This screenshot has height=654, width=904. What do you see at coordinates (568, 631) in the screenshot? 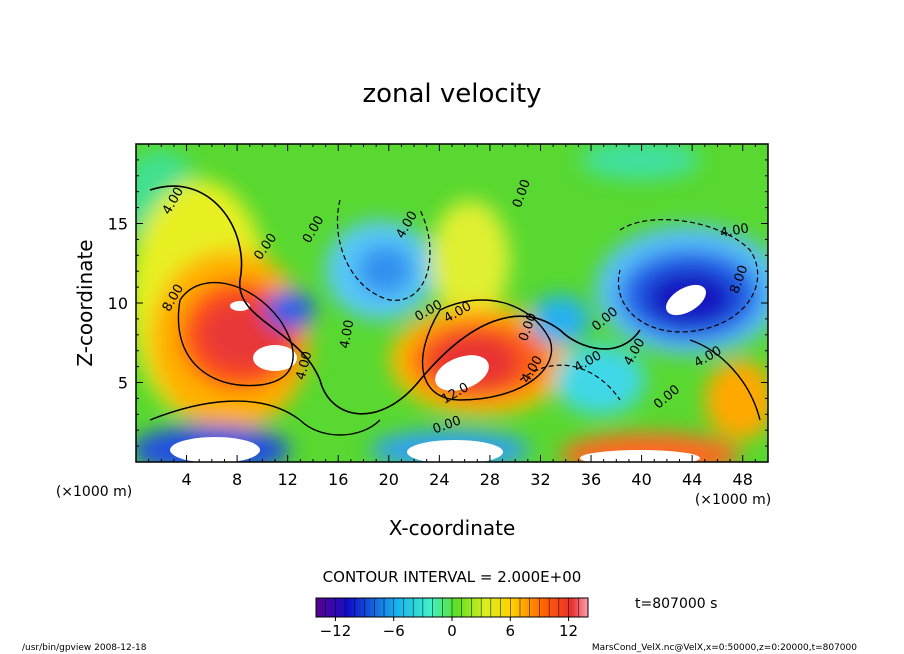
I see `colorbar-tick-label: 12` at bounding box center [568, 631].